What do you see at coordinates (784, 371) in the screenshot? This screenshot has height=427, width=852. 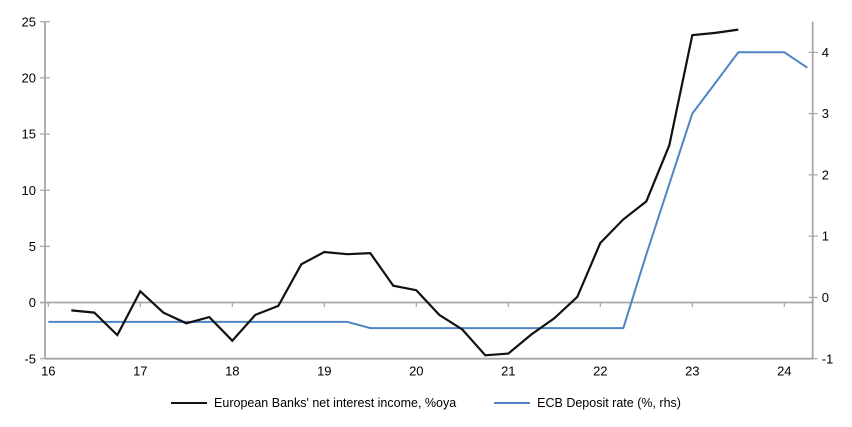 I see `x-axis-tick-label: 24` at bounding box center [784, 371].